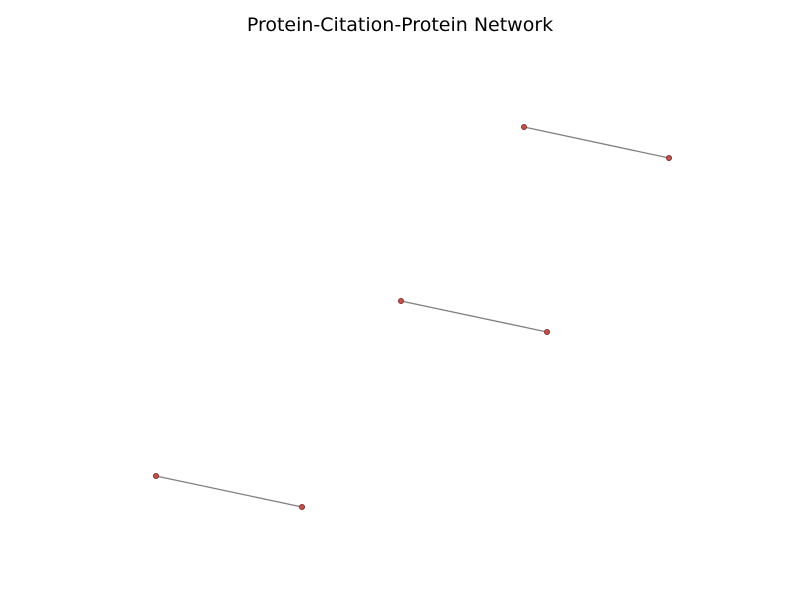  I want to click on node-n4, so click(547, 331).